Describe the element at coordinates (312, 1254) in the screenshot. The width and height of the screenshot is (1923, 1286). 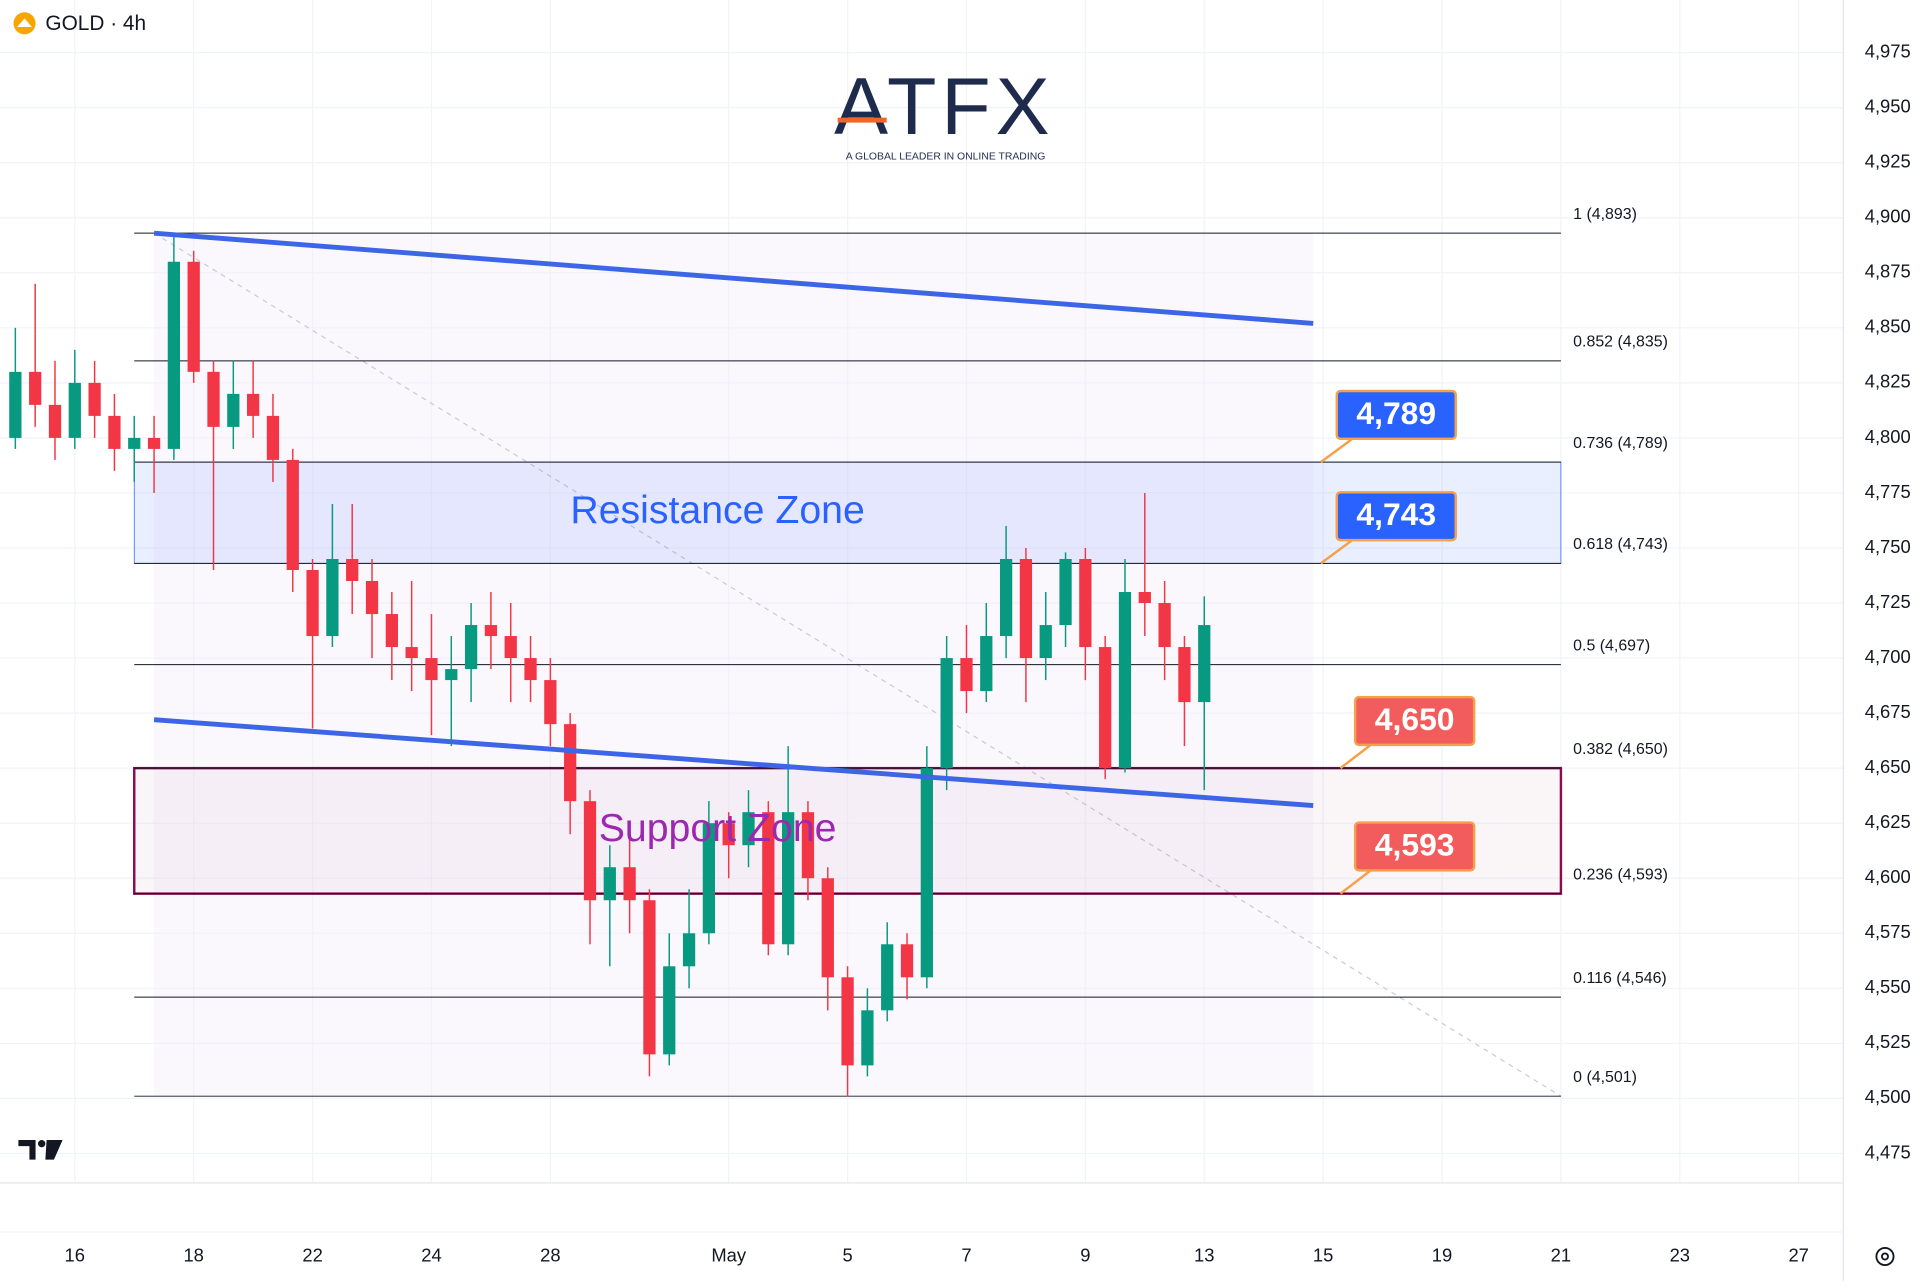
I see `x-tick-label: 22` at that location.